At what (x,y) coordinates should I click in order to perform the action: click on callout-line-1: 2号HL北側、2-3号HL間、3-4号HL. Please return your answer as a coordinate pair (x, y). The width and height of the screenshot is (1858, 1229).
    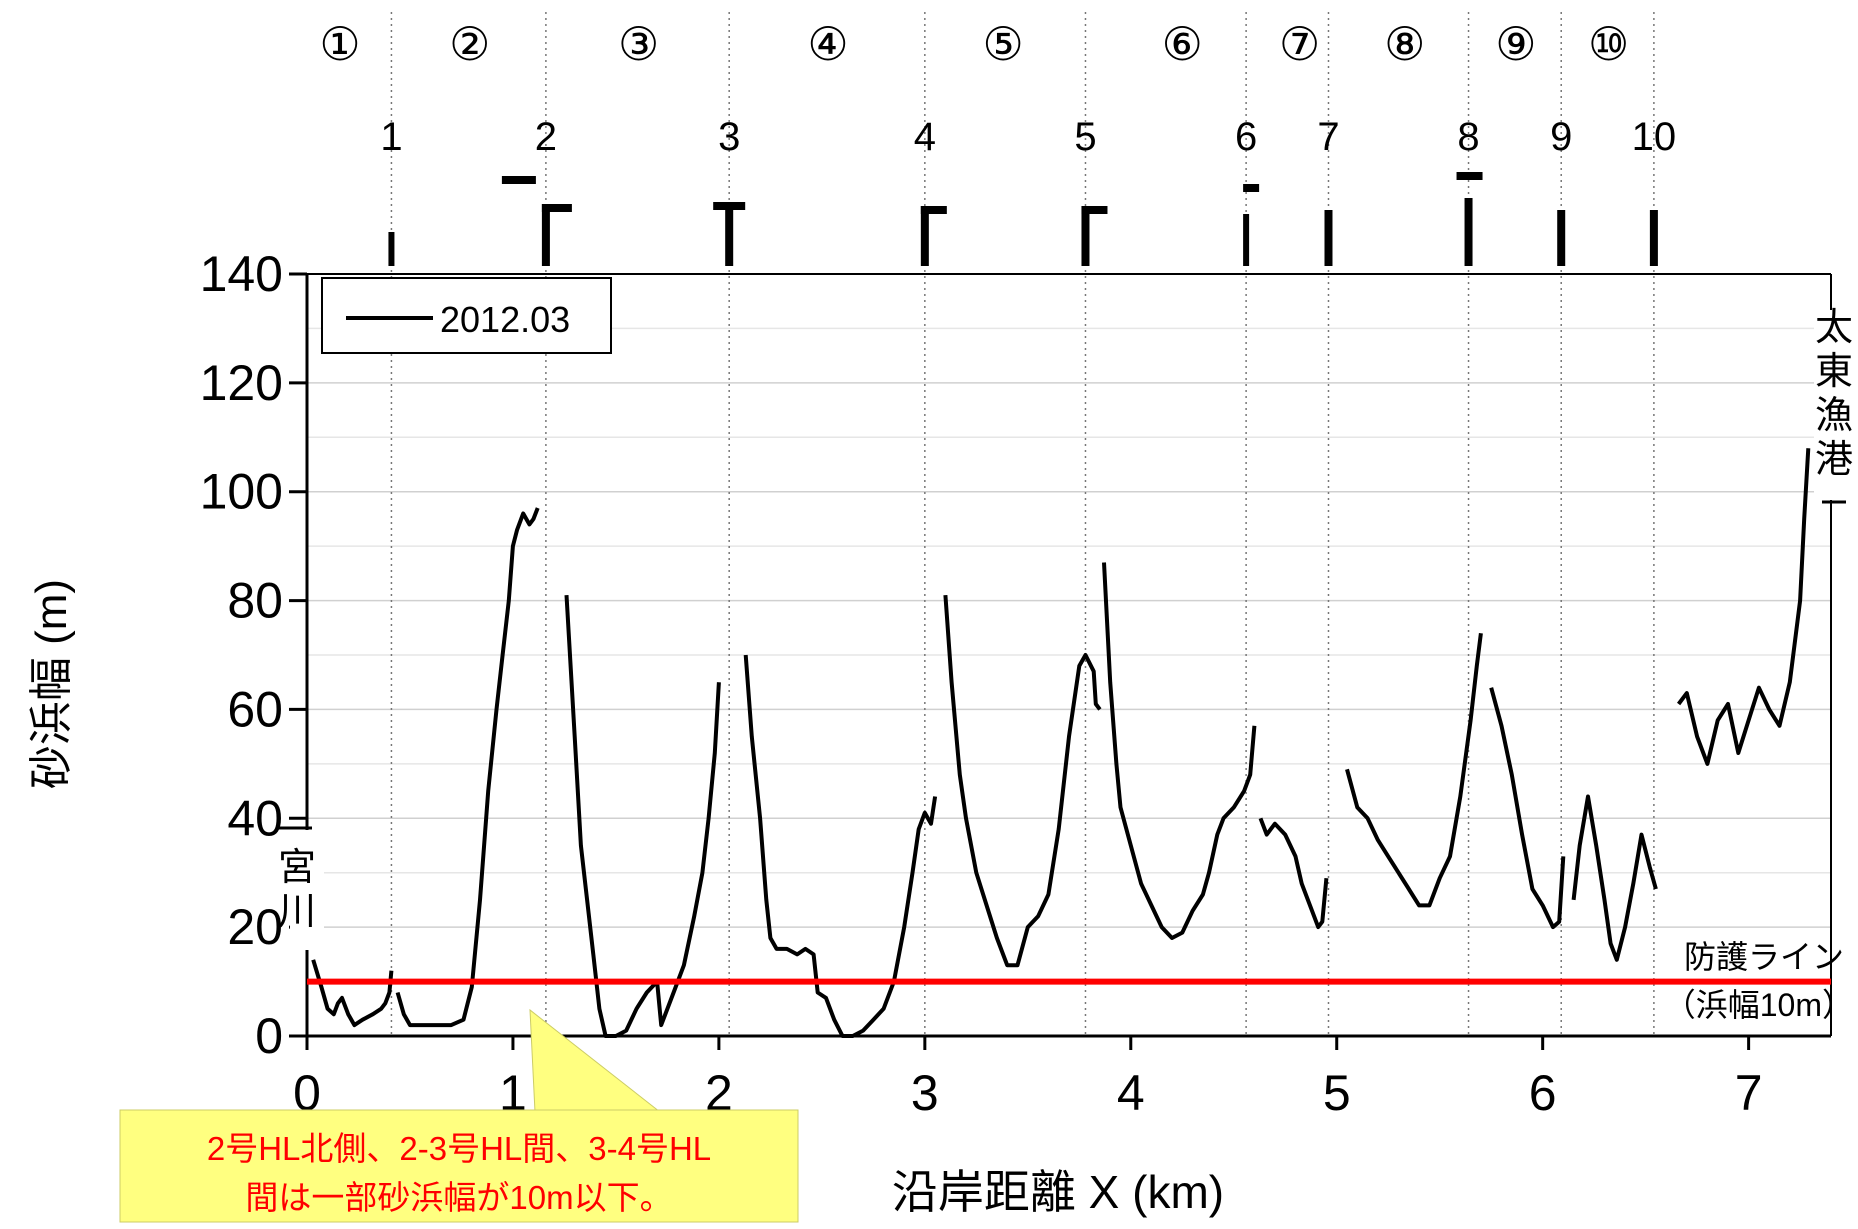
    Looking at the image, I should click on (459, 1148).